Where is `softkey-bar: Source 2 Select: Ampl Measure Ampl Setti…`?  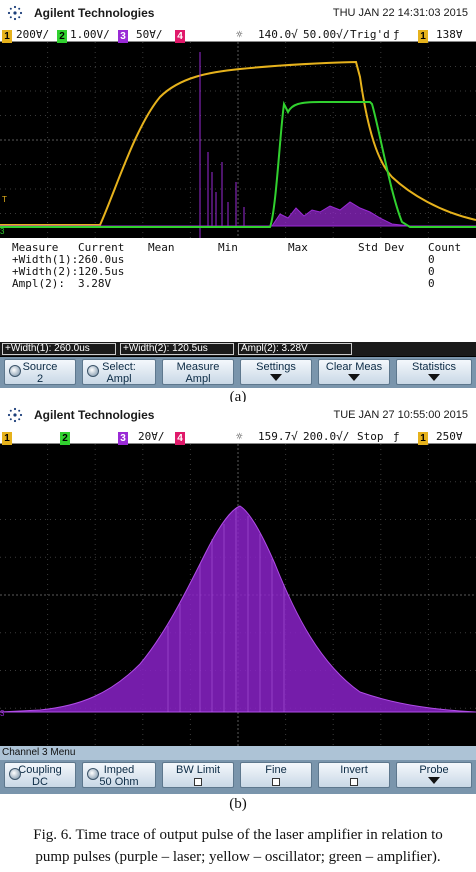 softkey-bar: Source 2 Select: Ampl Measure Ampl Setti… is located at coordinates (238, 372).